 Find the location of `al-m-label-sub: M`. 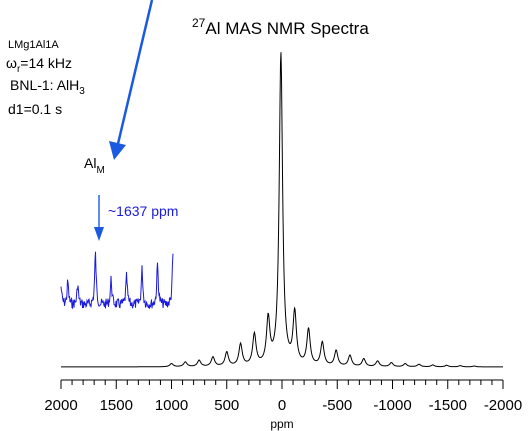

al-m-label-sub: M is located at coordinates (100, 170).